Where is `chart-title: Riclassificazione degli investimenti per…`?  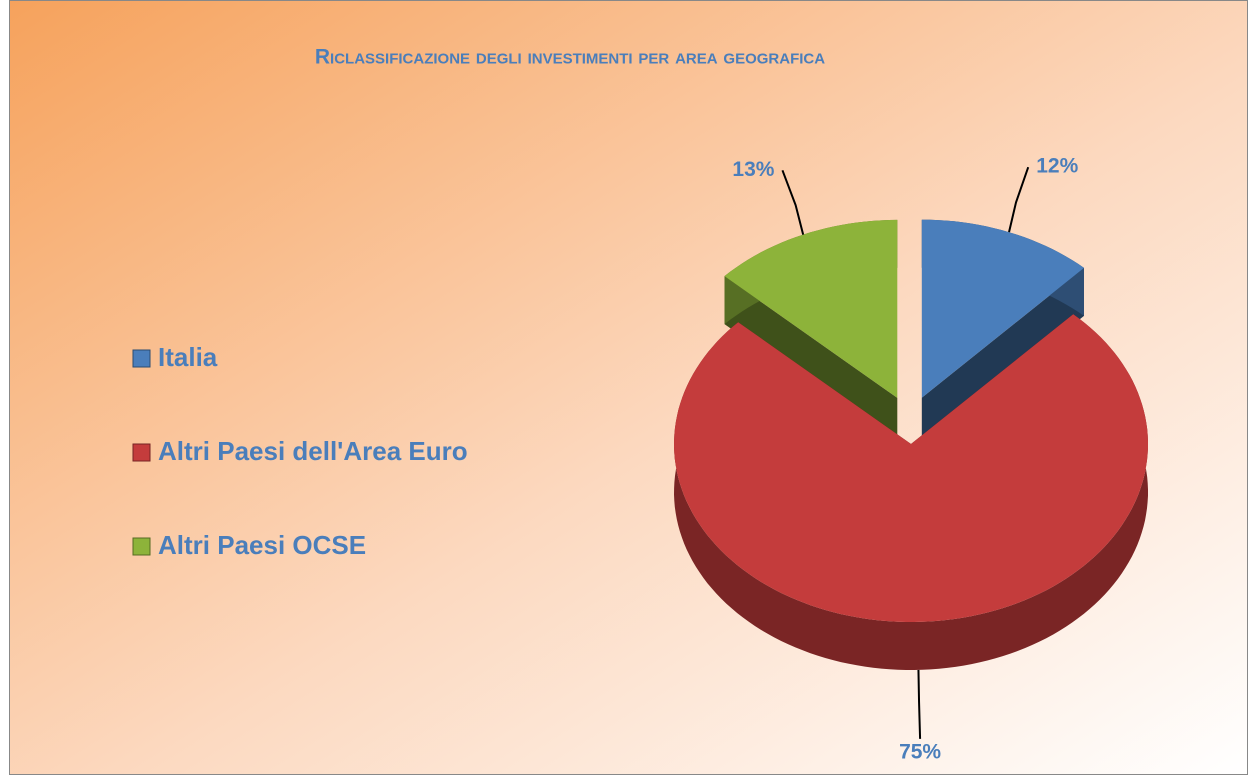 chart-title: Riclassificazione degli investimenti per… is located at coordinates (570, 57).